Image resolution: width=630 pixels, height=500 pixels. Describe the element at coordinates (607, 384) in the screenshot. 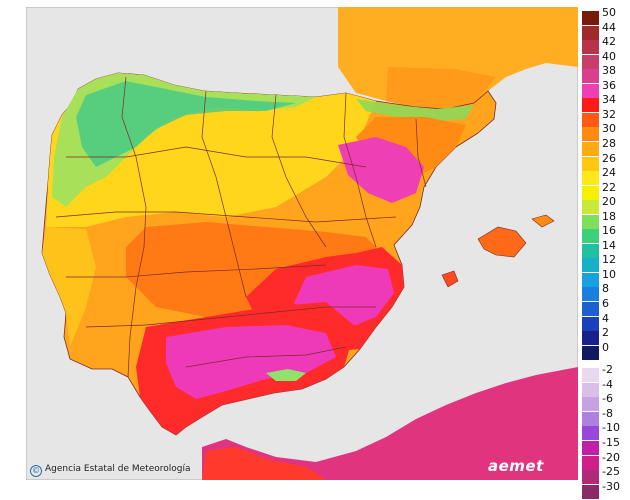

I see `legend-label: -4` at that location.